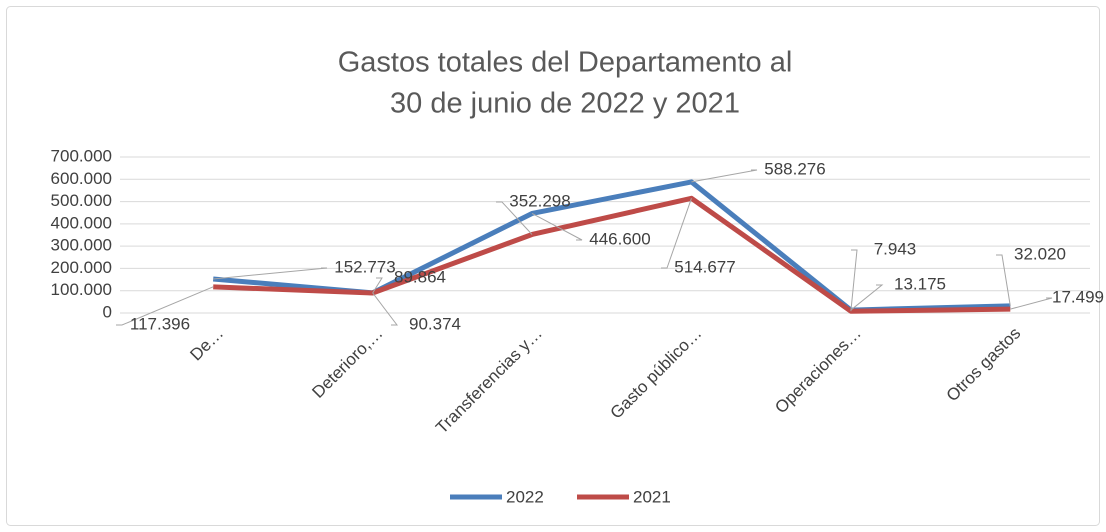  Describe the element at coordinates (420, 276) in the screenshot. I see `data-label: 89.864` at that location.